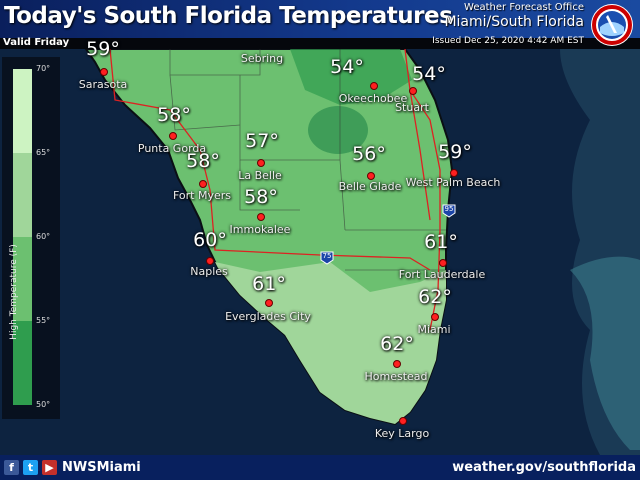  Describe the element at coordinates (228, 16) in the screenshot. I see `page-title: Today's South Florida Temperatures` at that location.